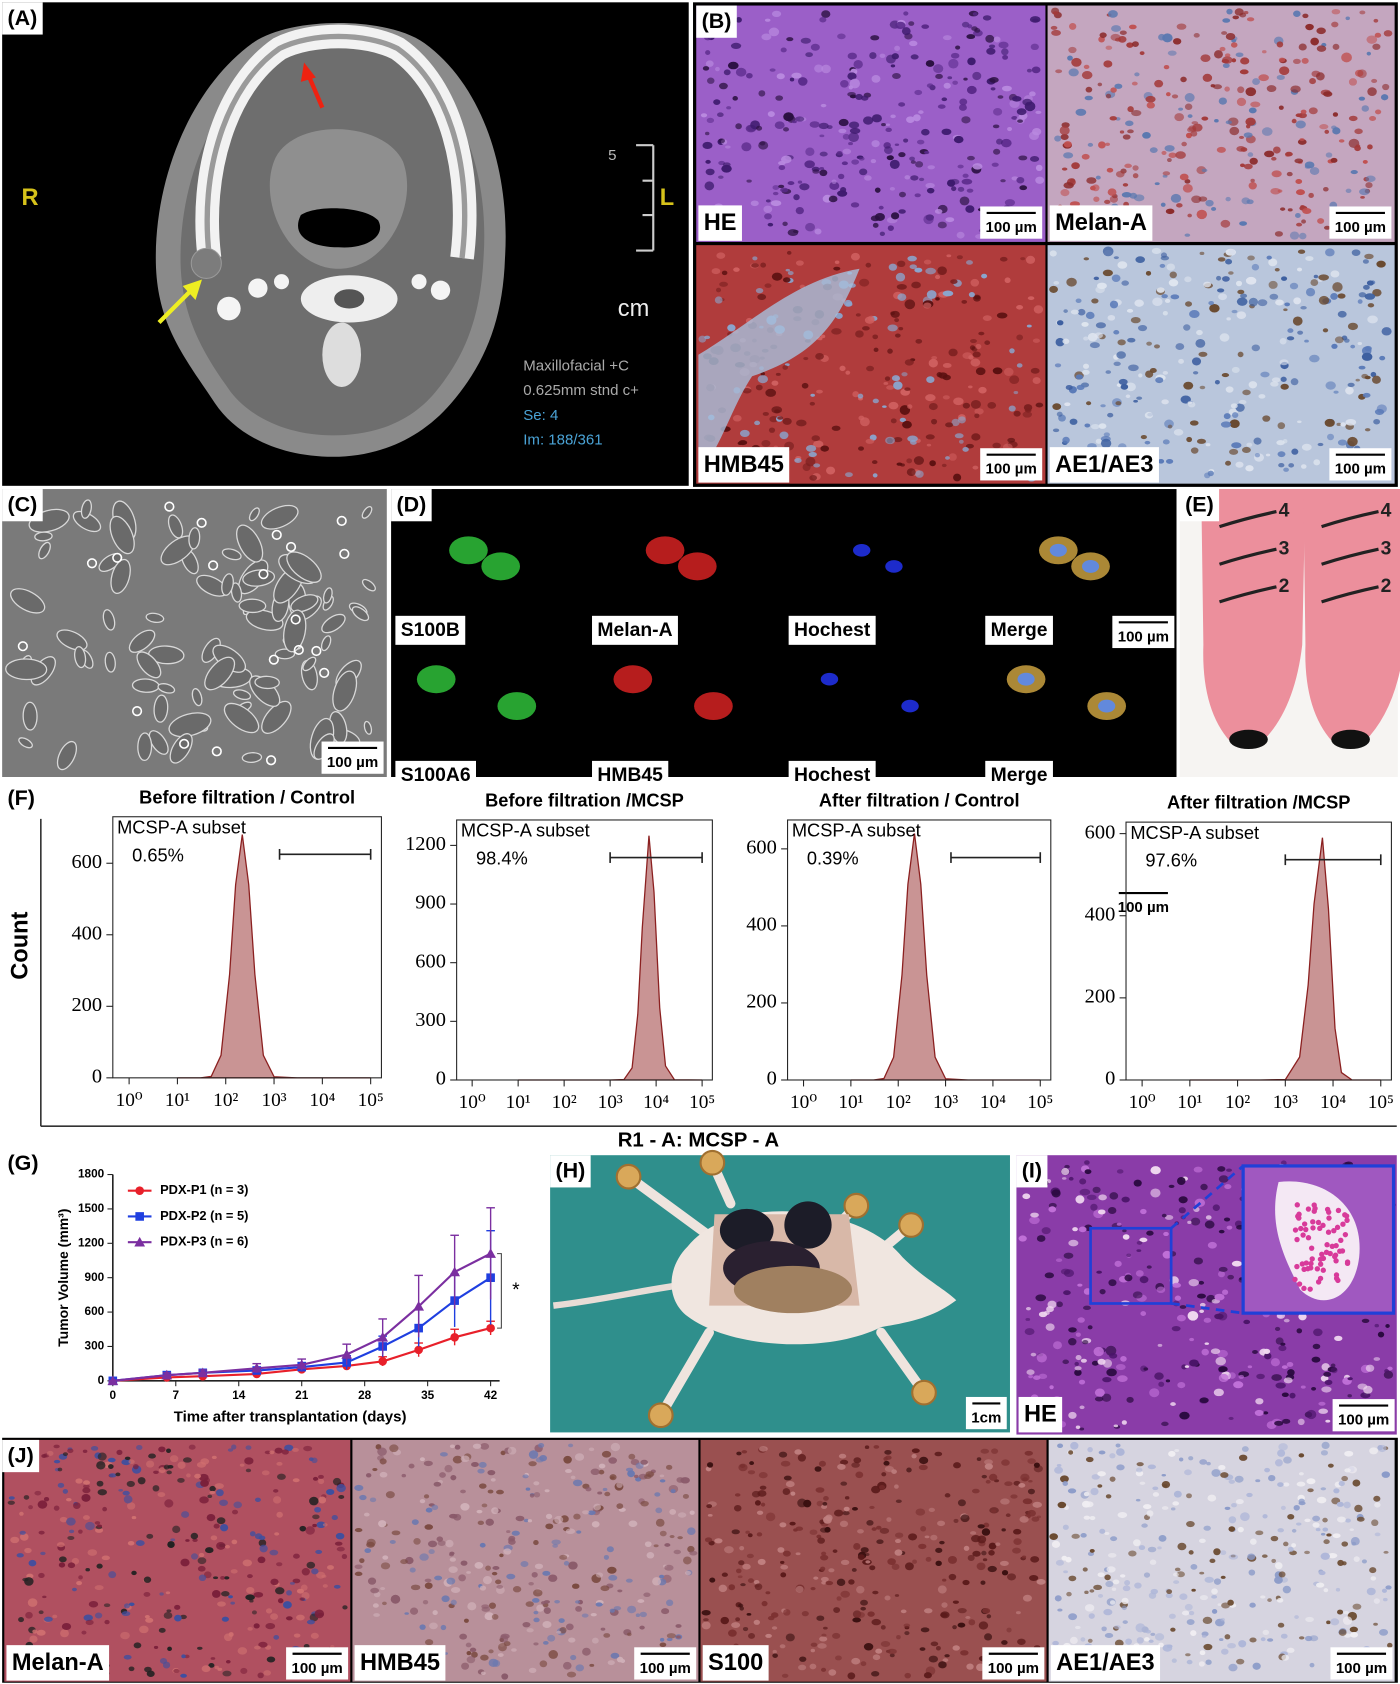 This screenshot has height=1684, width=1400. Describe the element at coordinates (1194, 832) in the screenshot. I see `gate-label: MCSP-A subset` at that location.